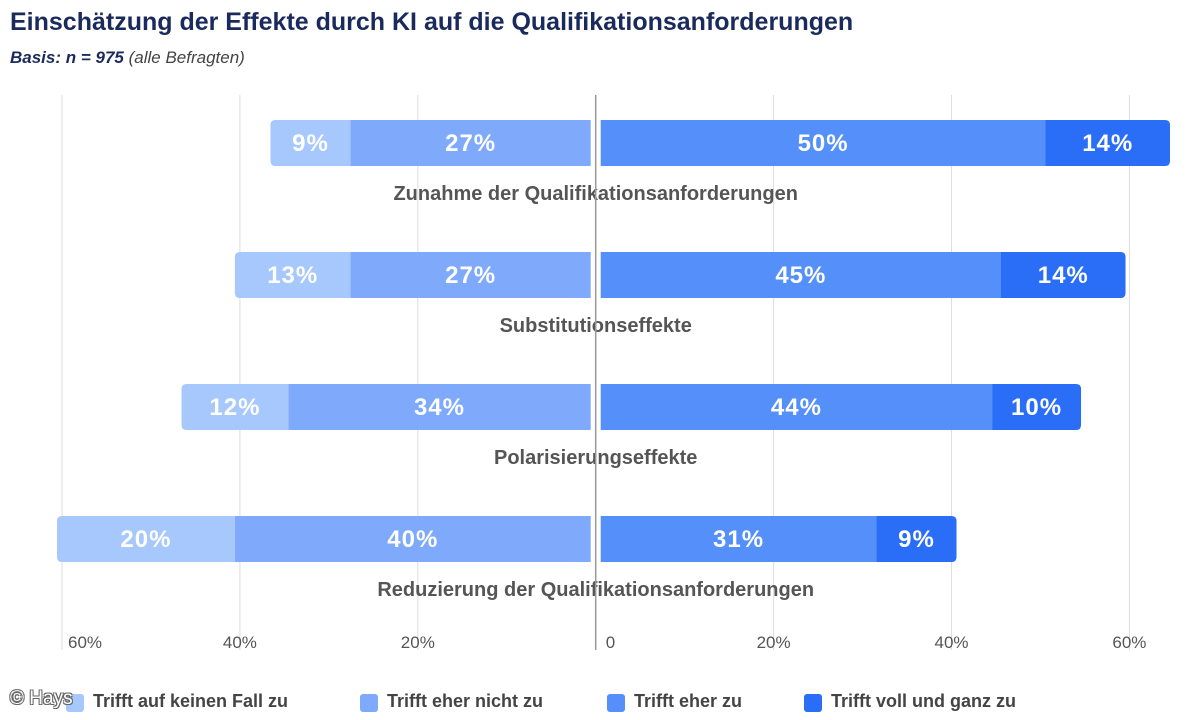  What do you see at coordinates (186, 57) in the screenshot?
I see `subtitle-rest: (alle Befragten)` at bounding box center [186, 57].